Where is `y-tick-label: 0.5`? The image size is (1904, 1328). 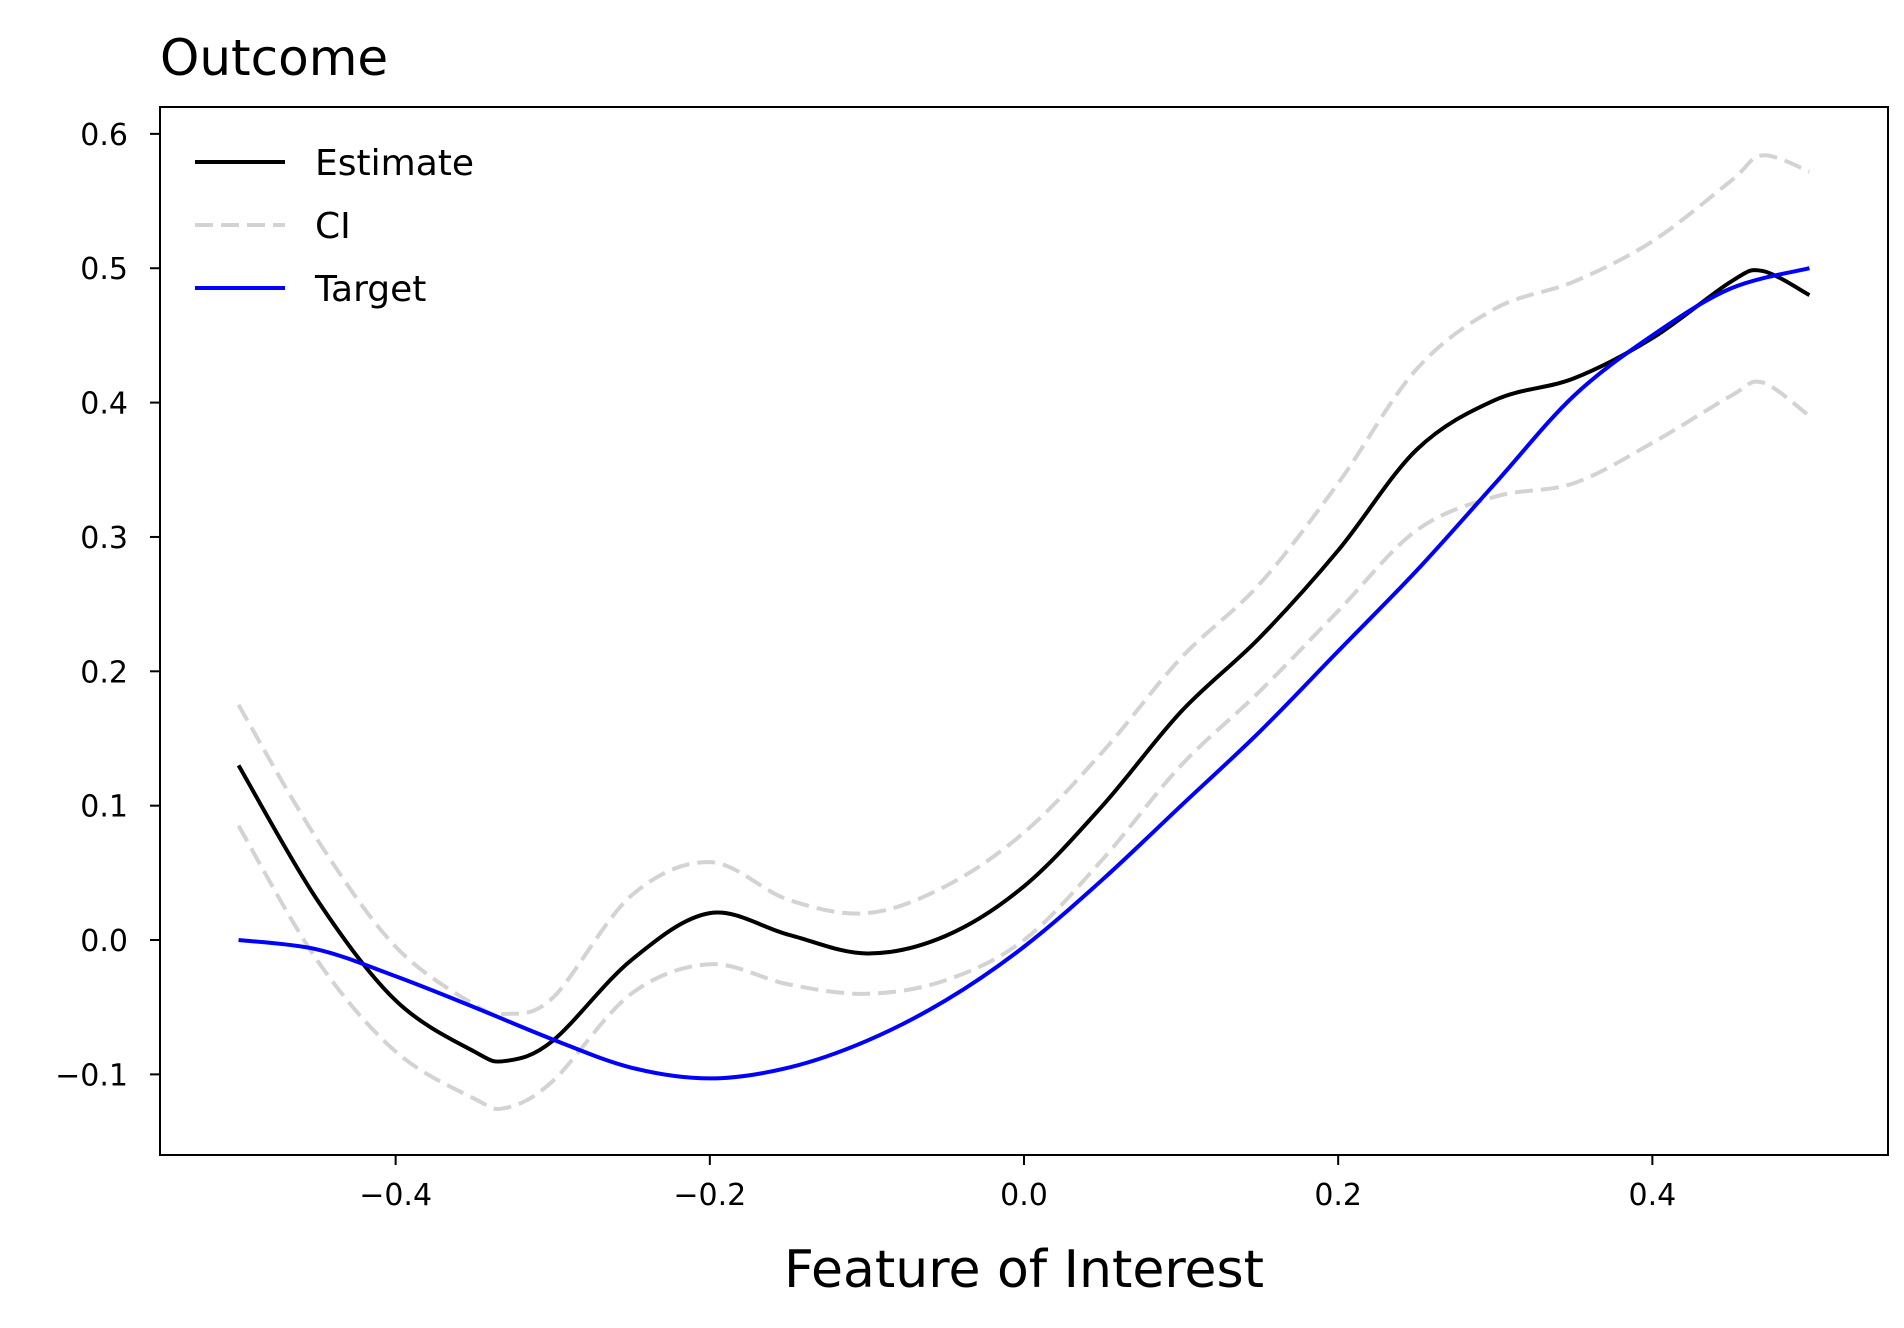
y-tick-label: 0.5 is located at coordinates (104, 269).